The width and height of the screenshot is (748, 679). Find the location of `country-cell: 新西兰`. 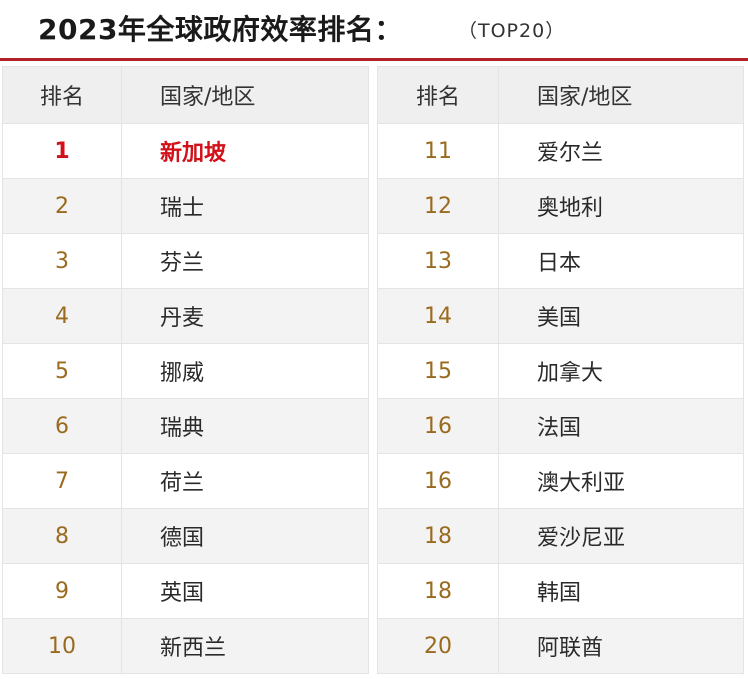

country-cell: 新西兰 is located at coordinates (245, 646).